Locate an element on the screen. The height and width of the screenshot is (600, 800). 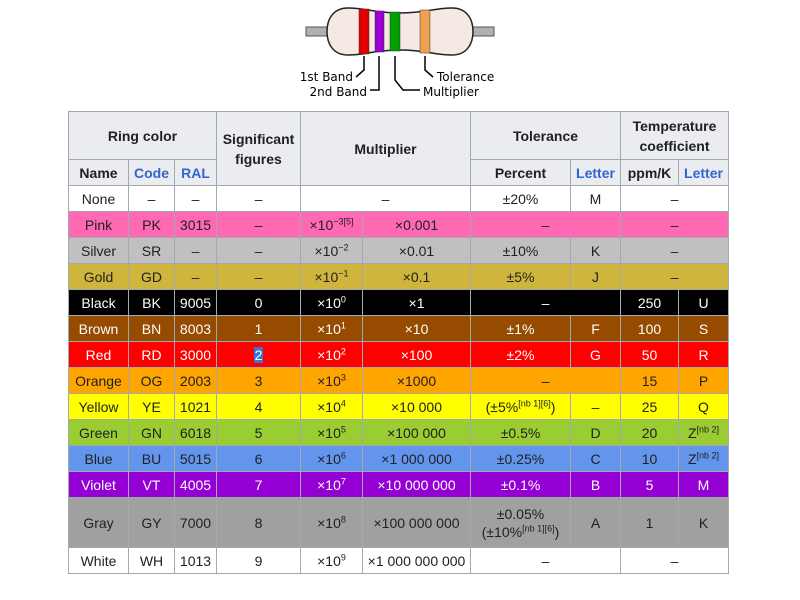
cell-name: White is located at coordinates (98, 560).